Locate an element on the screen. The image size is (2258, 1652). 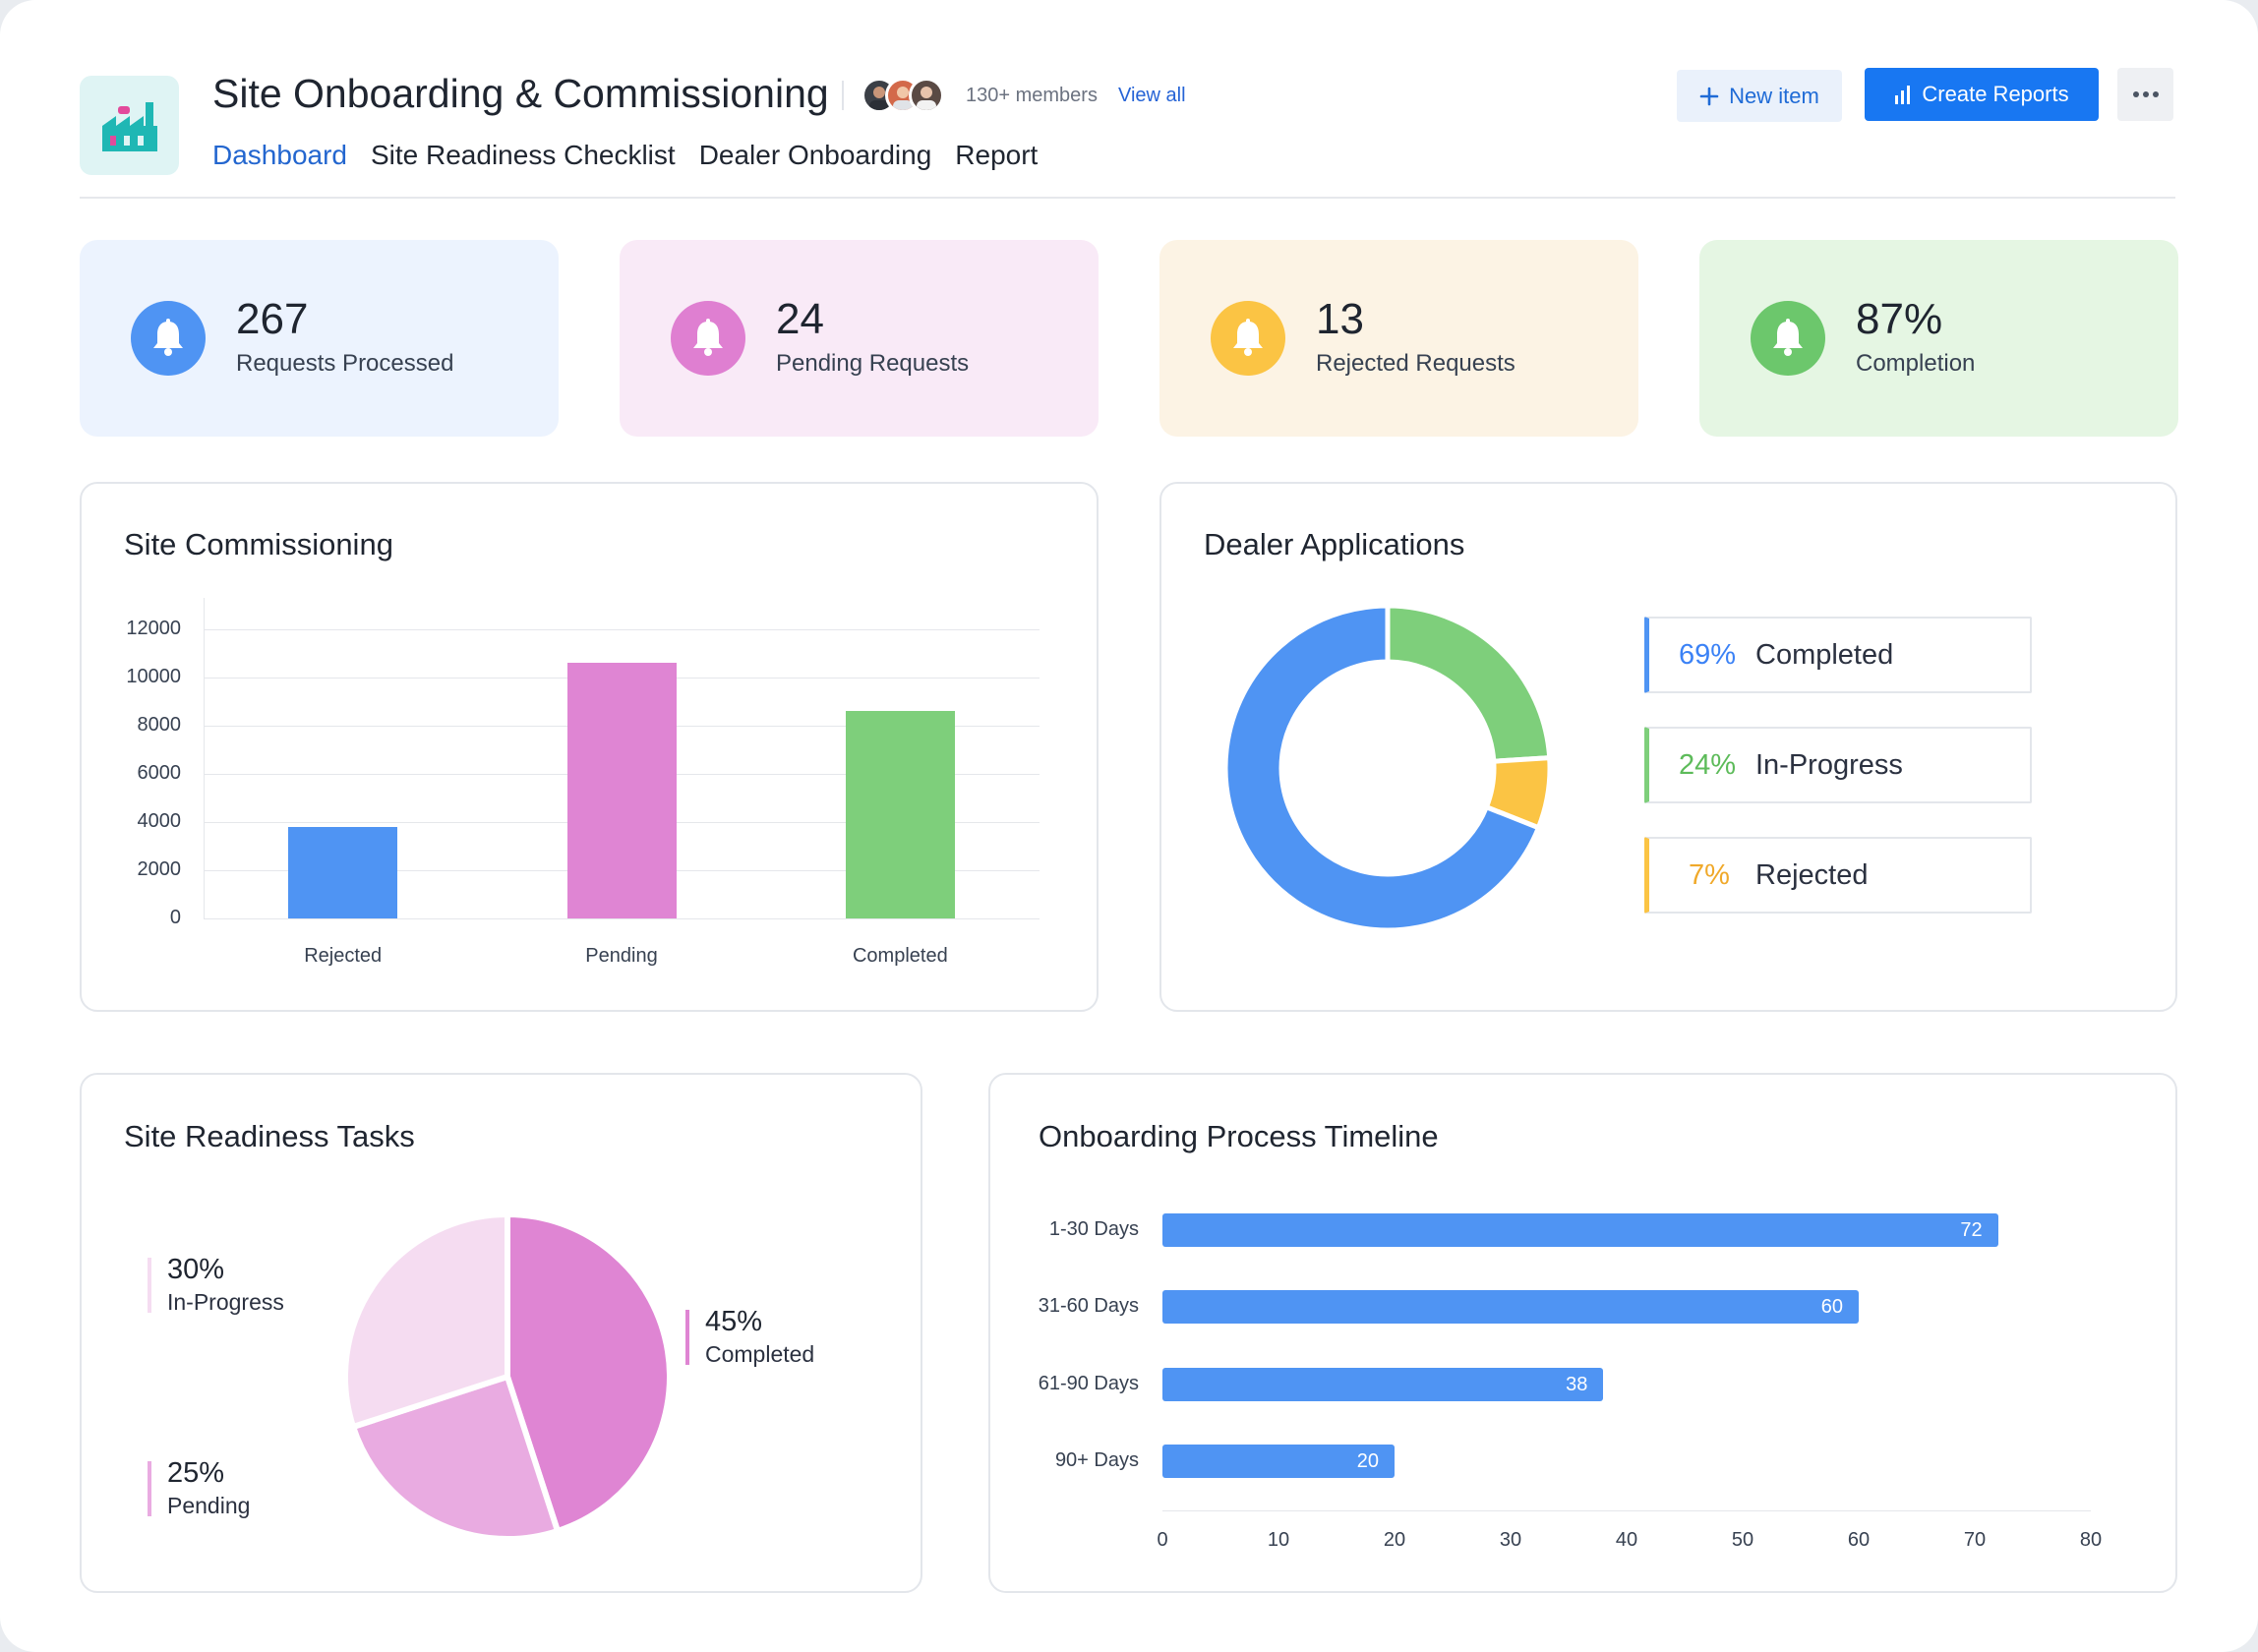
pie-label-pending: 25% Pending is located at coordinates (199, 1488).